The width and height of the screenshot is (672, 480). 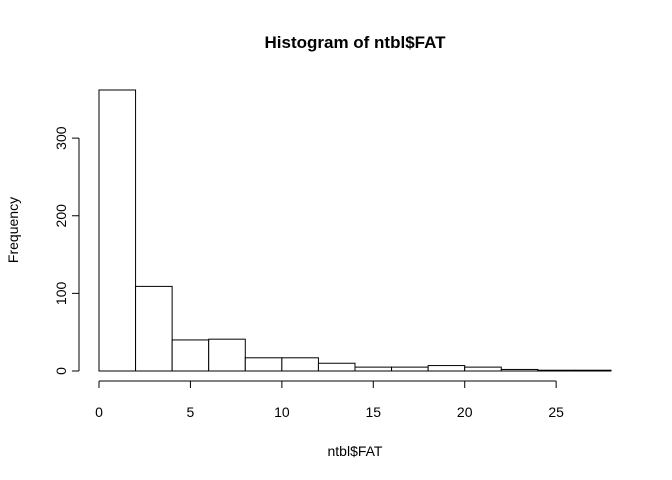 I want to click on y-tick-label: 100, so click(x=61, y=293).